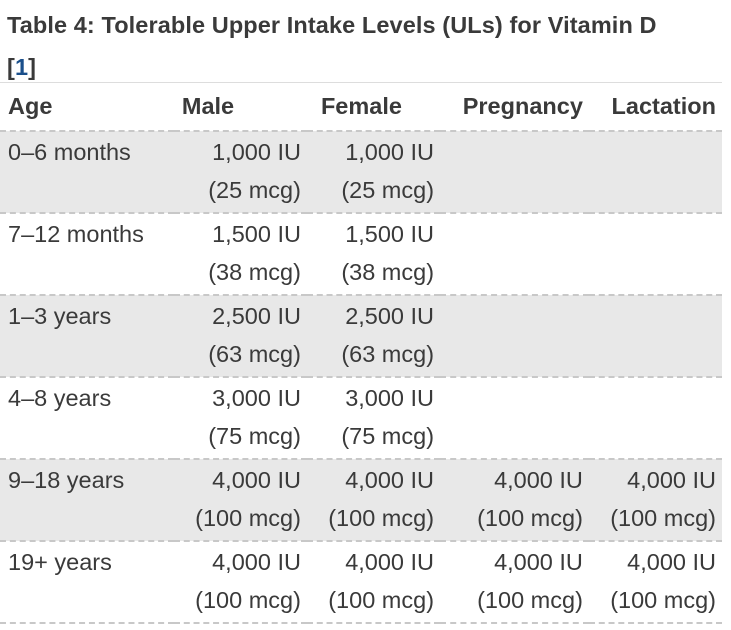 The width and height of the screenshot is (731, 630). Describe the element at coordinates (240, 418) in the screenshot. I see `male-cell: 3,000 IU (75 mcg)` at that location.